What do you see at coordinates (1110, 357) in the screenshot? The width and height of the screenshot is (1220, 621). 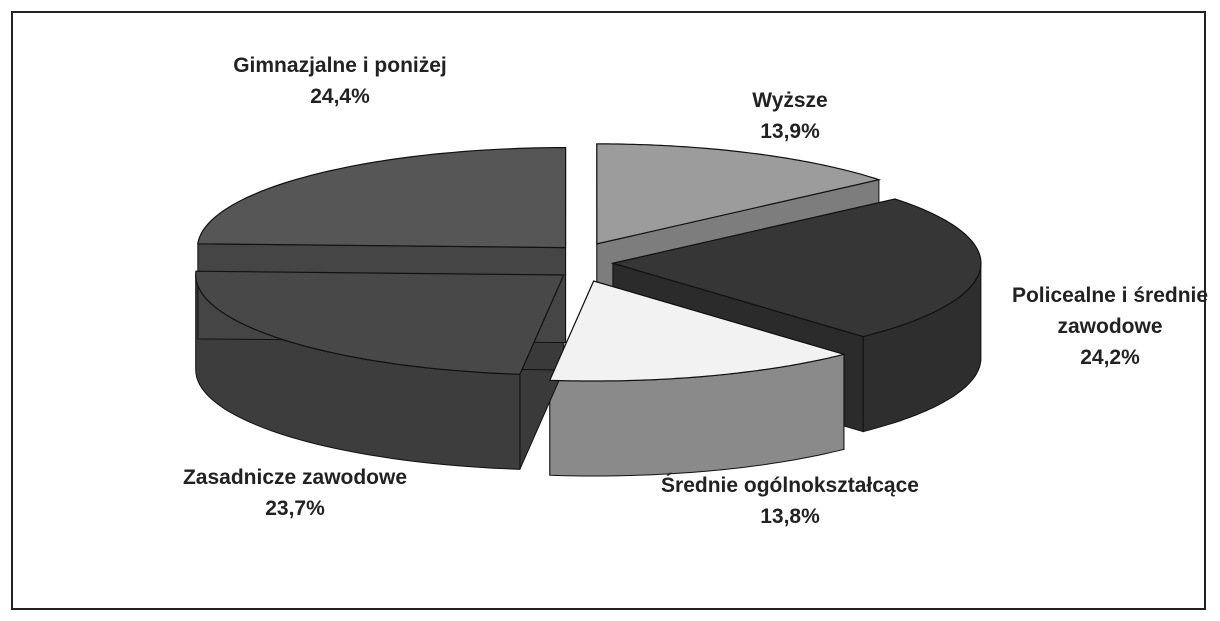 I see `slice-value: 24,2%` at bounding box center [1110, 357].